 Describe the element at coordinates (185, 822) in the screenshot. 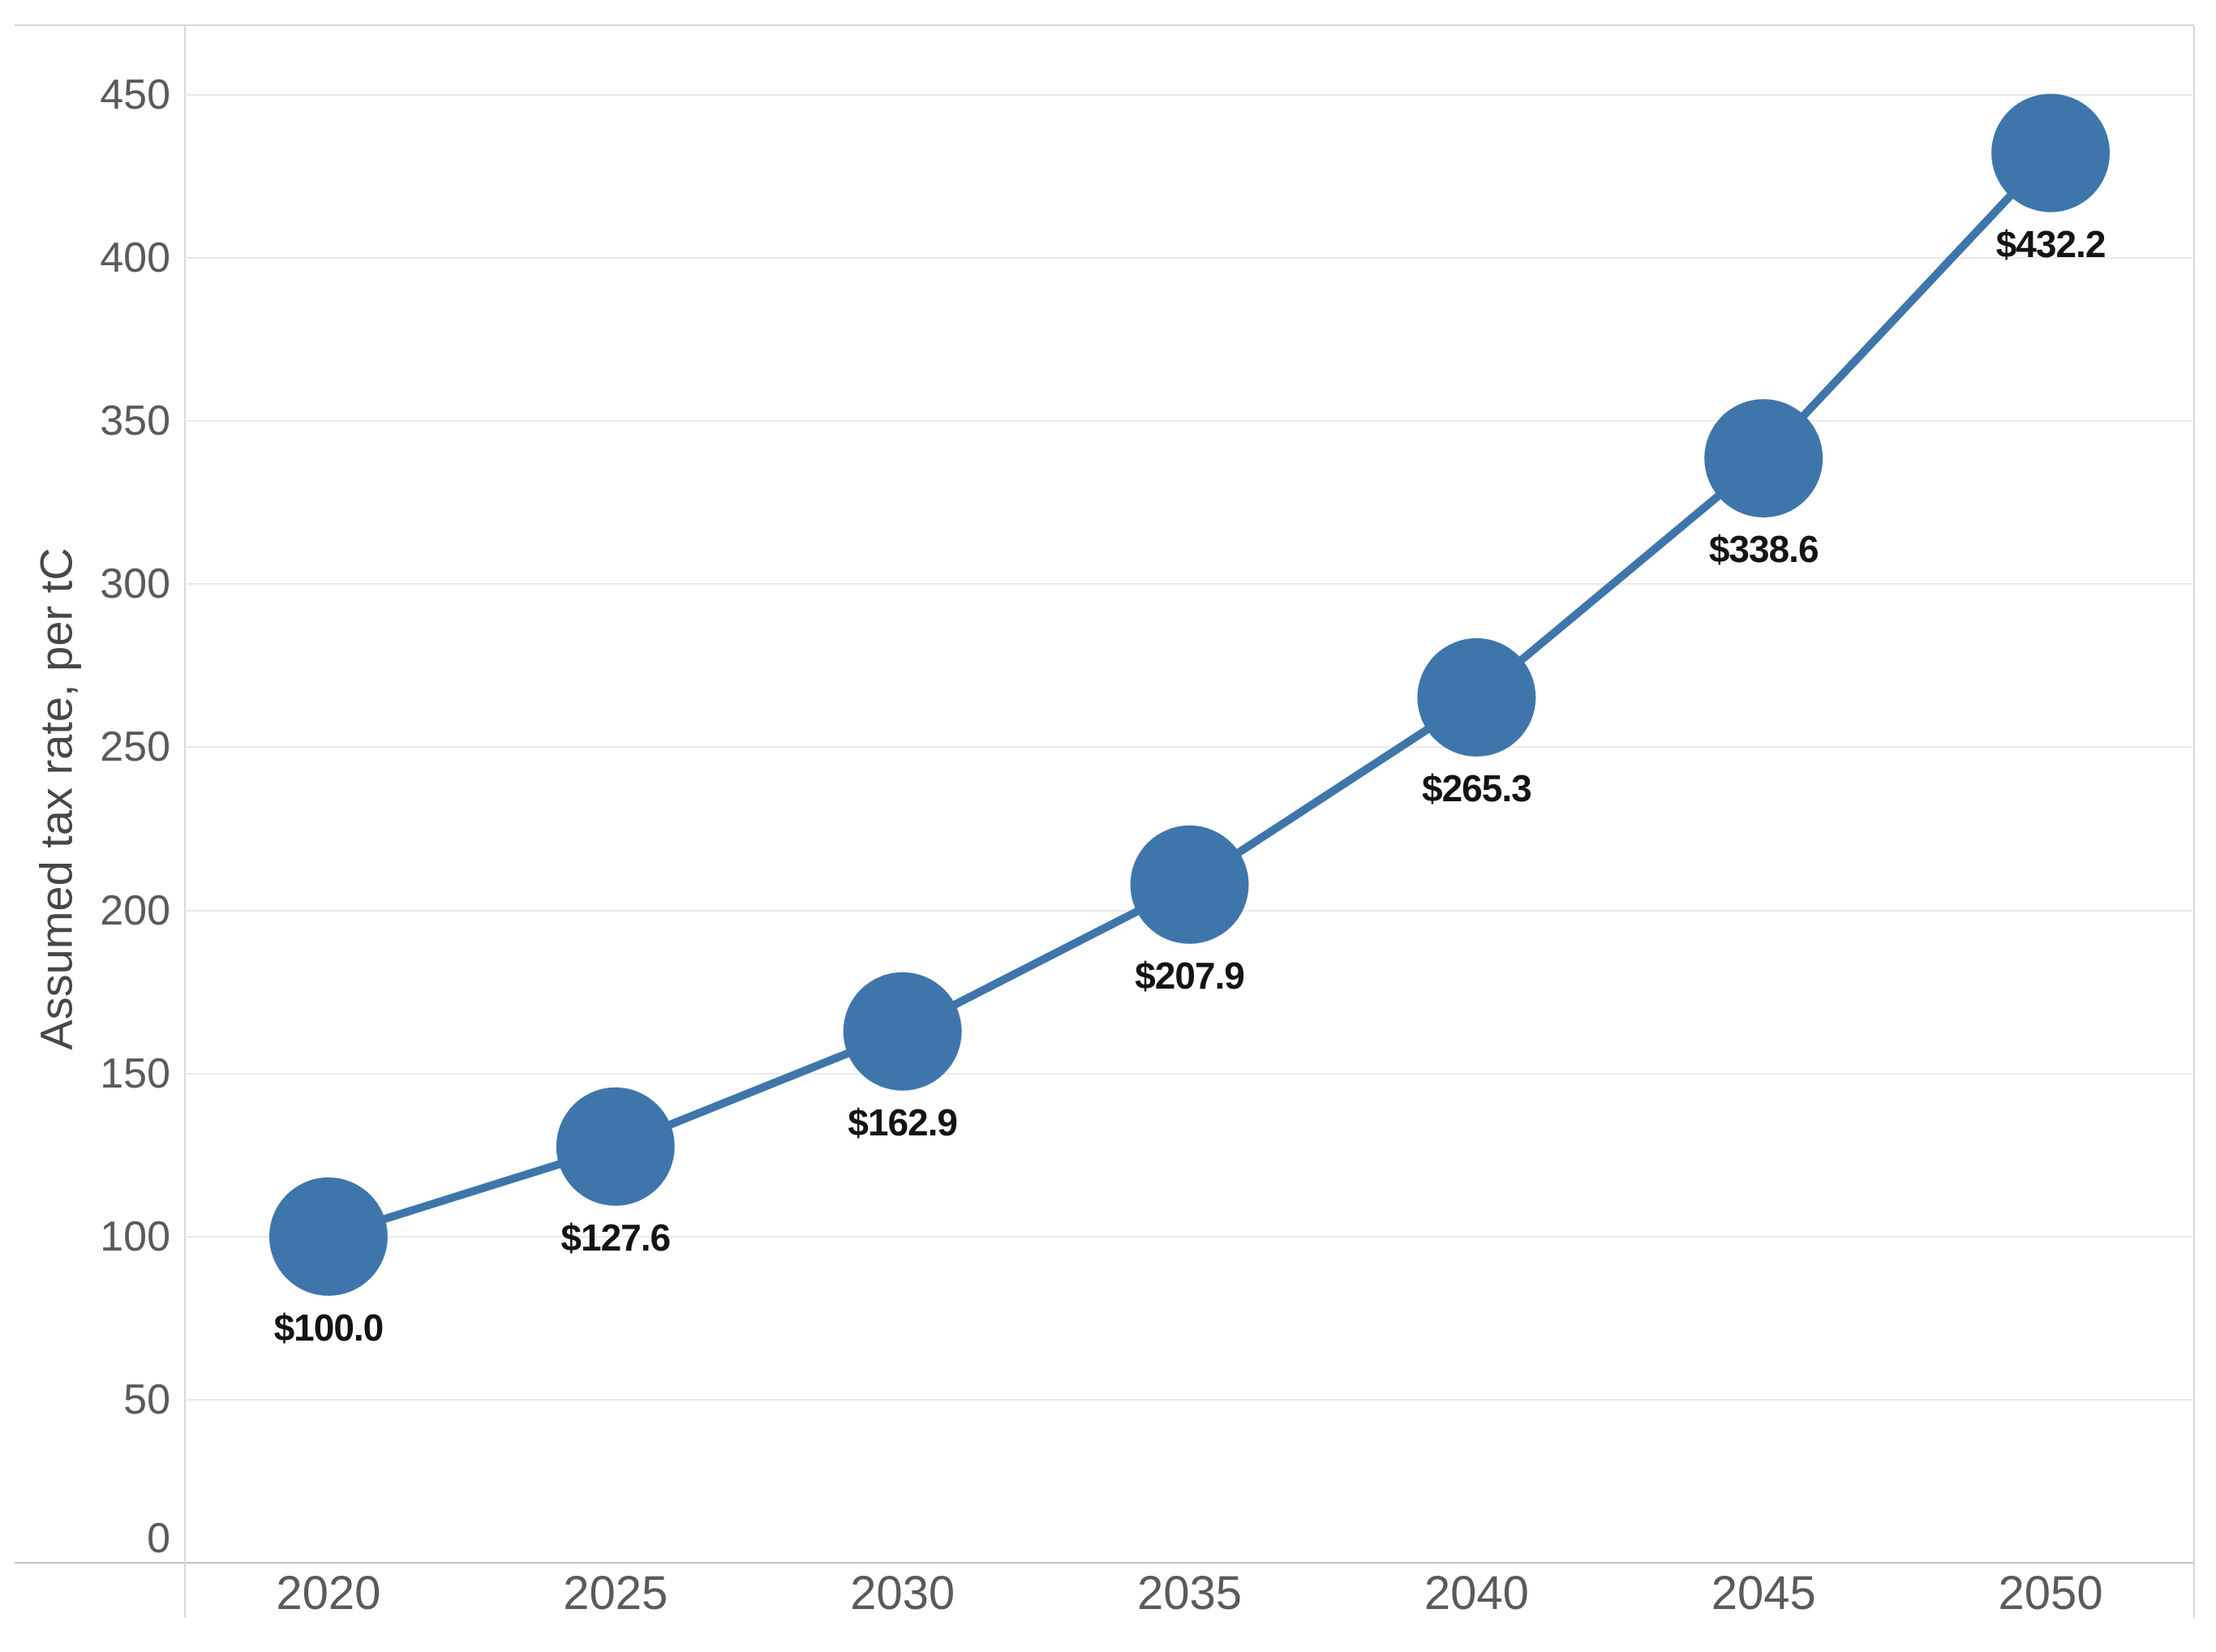

I see `y-axis-line` at that location.